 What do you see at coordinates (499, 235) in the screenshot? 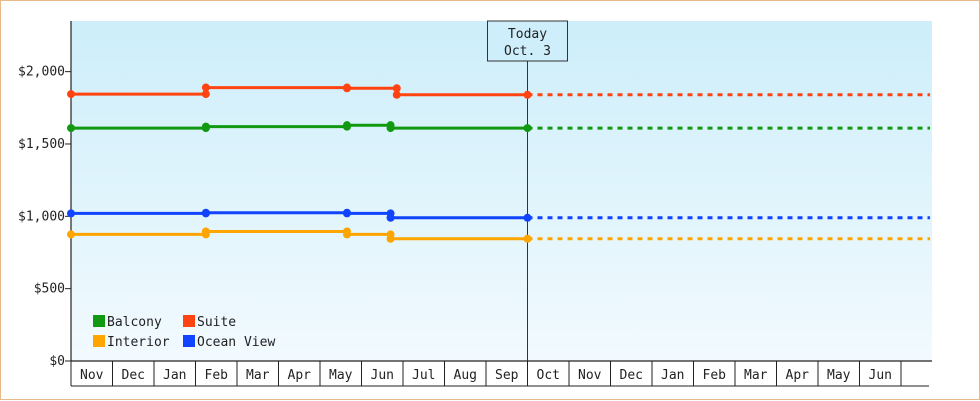
I see `series-interior` at bounding box center [499, 235].